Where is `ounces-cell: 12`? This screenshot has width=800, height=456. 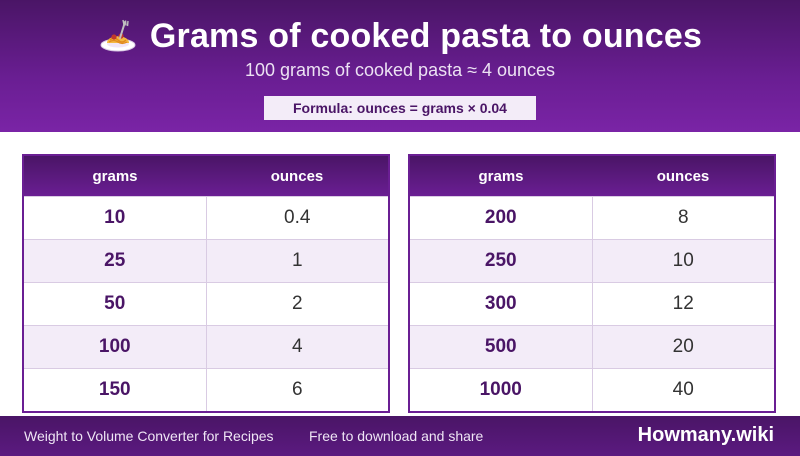 ounces-cell: 12 is located at coordinates (683, 304).